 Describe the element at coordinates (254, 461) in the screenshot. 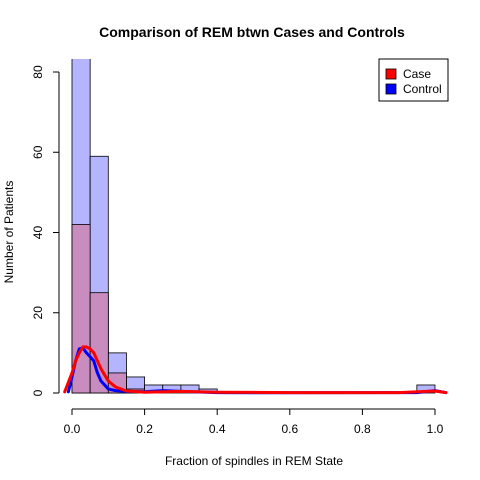

I see `x-axis-label: Fraction of spindles in REM State` at that location.